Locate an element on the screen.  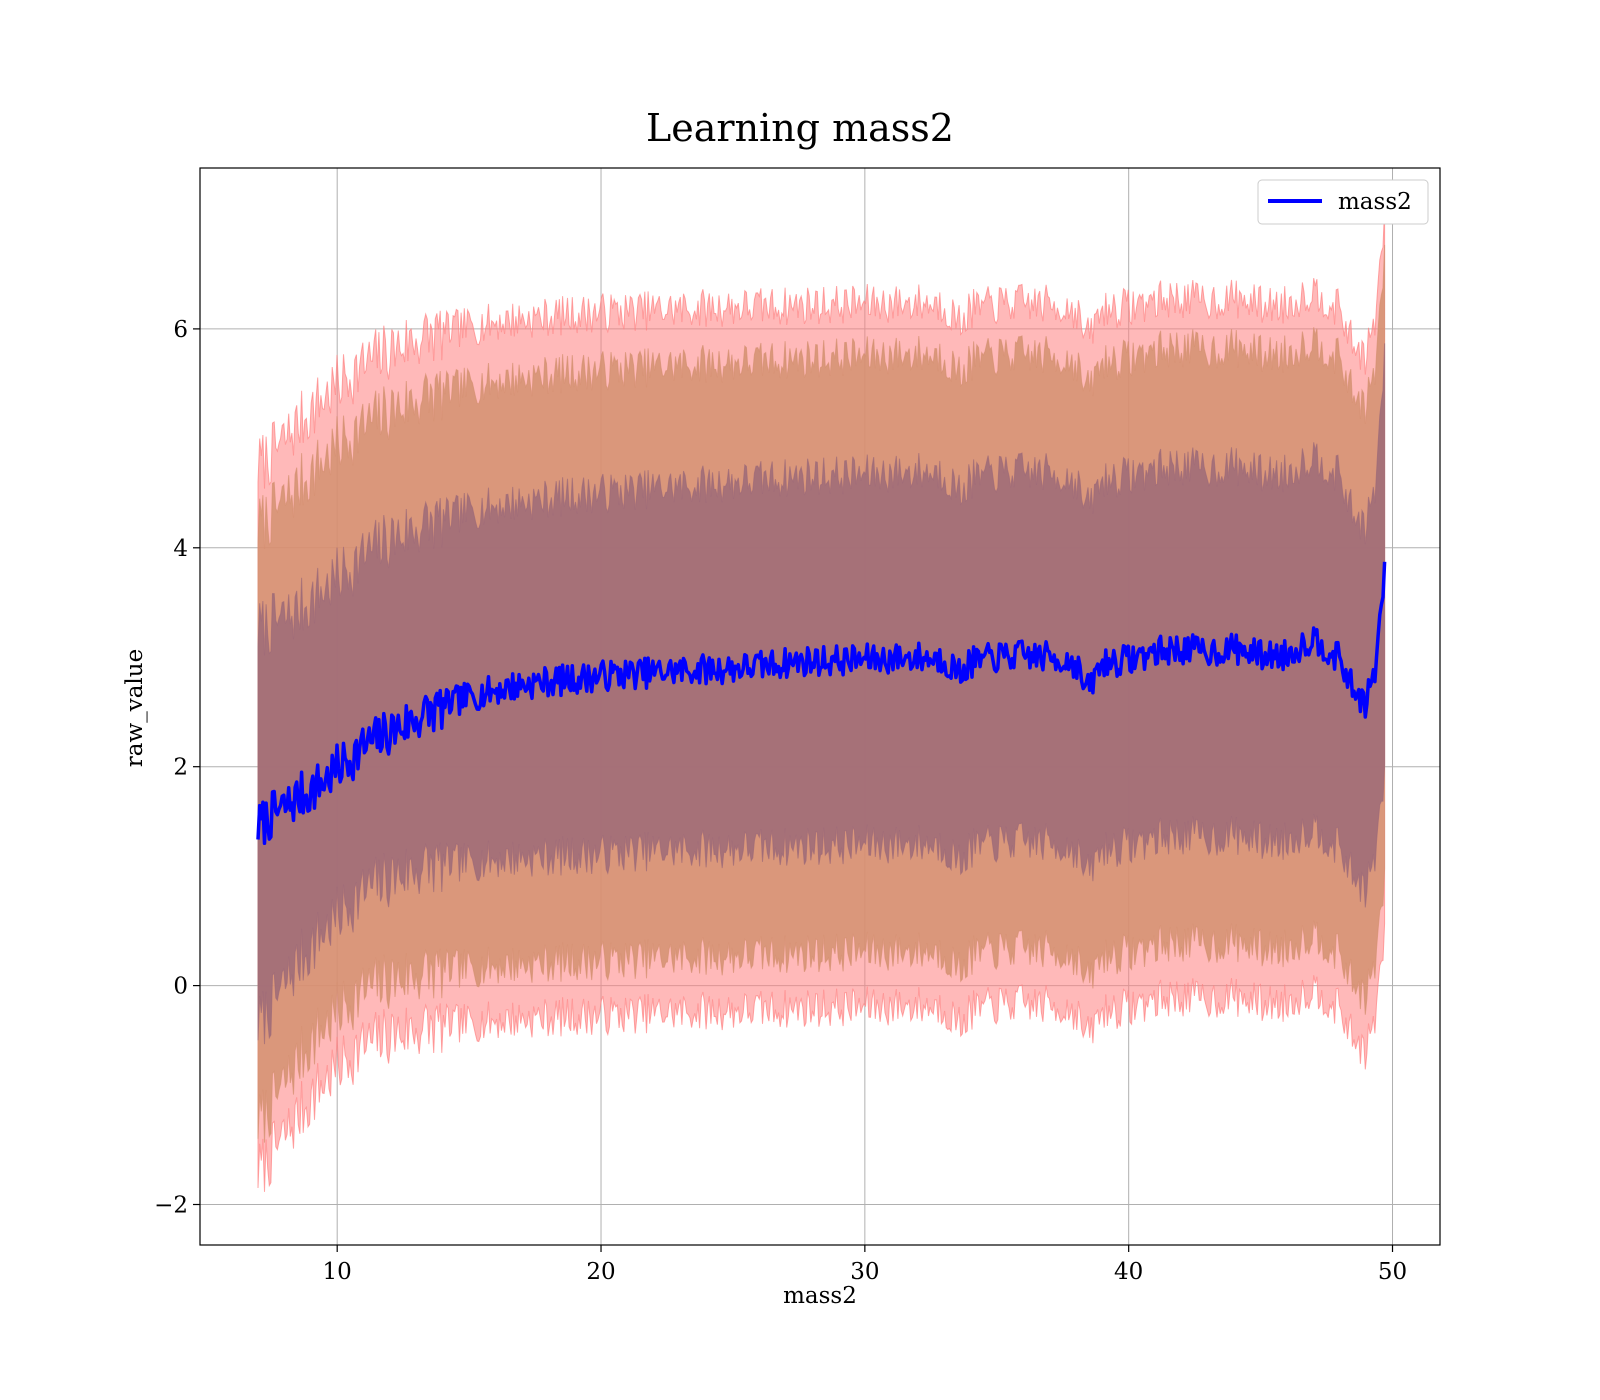
y-tick-label-3: 4 is located at coordinates (180, 549).